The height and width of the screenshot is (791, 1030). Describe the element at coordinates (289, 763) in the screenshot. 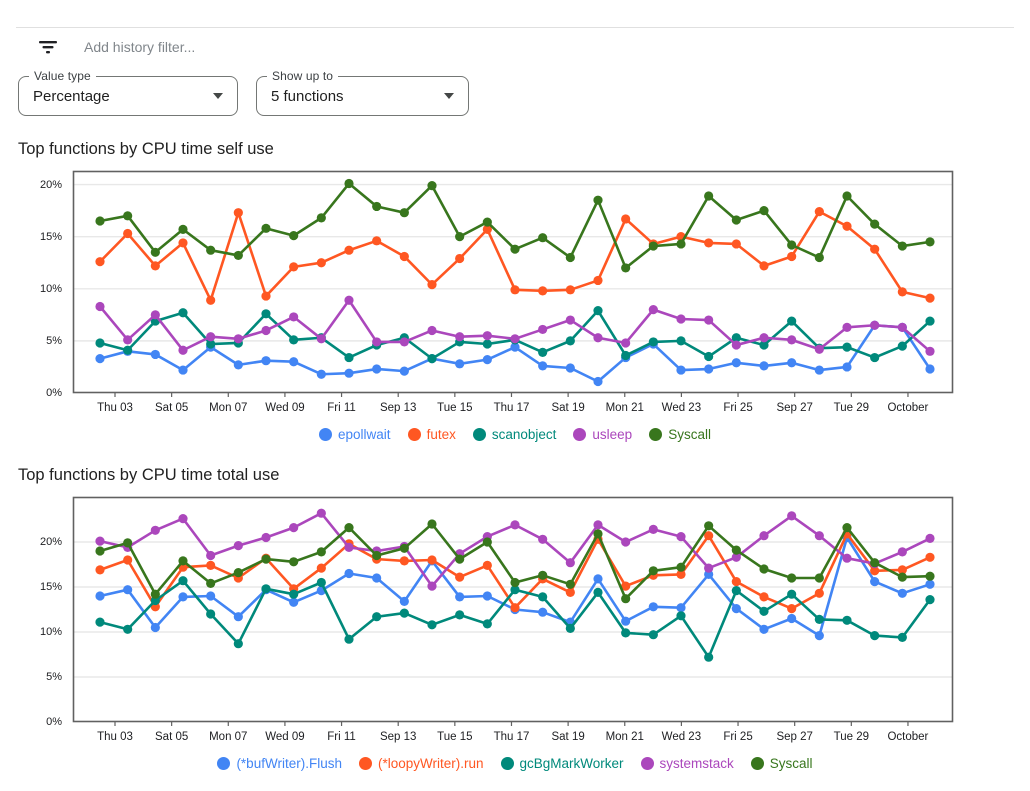

I see `legend-label: (*bufWriter).Flush` at that location.